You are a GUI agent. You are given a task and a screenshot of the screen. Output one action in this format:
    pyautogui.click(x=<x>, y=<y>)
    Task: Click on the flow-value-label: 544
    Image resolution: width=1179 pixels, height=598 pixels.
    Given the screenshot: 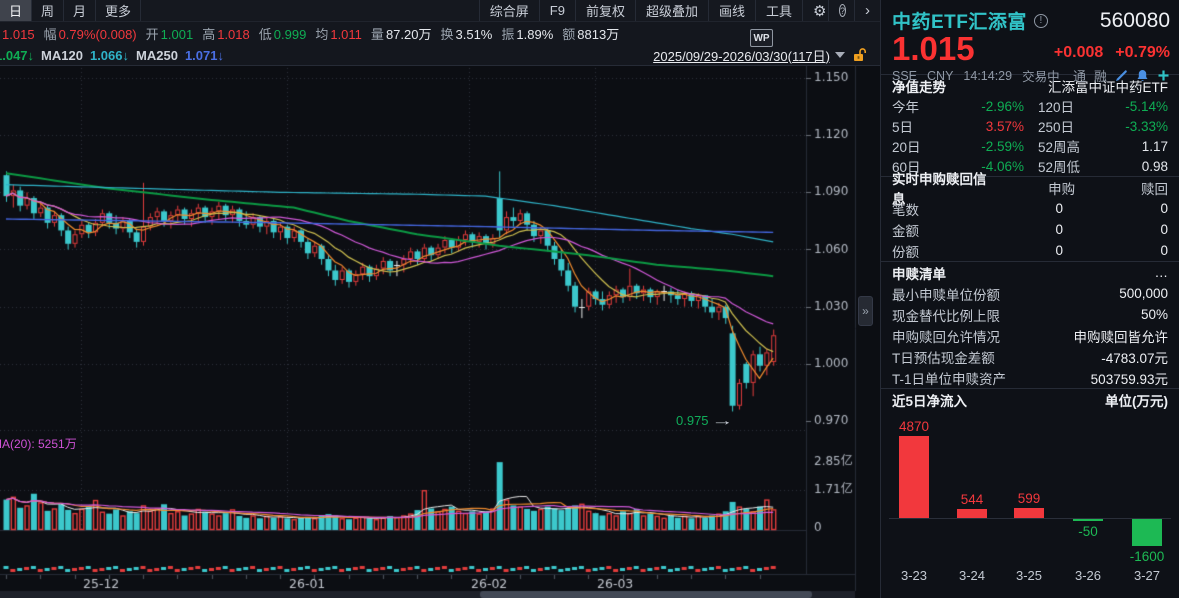 What is the action you would take?
    pyautogui.click(x=972, y=499)
    